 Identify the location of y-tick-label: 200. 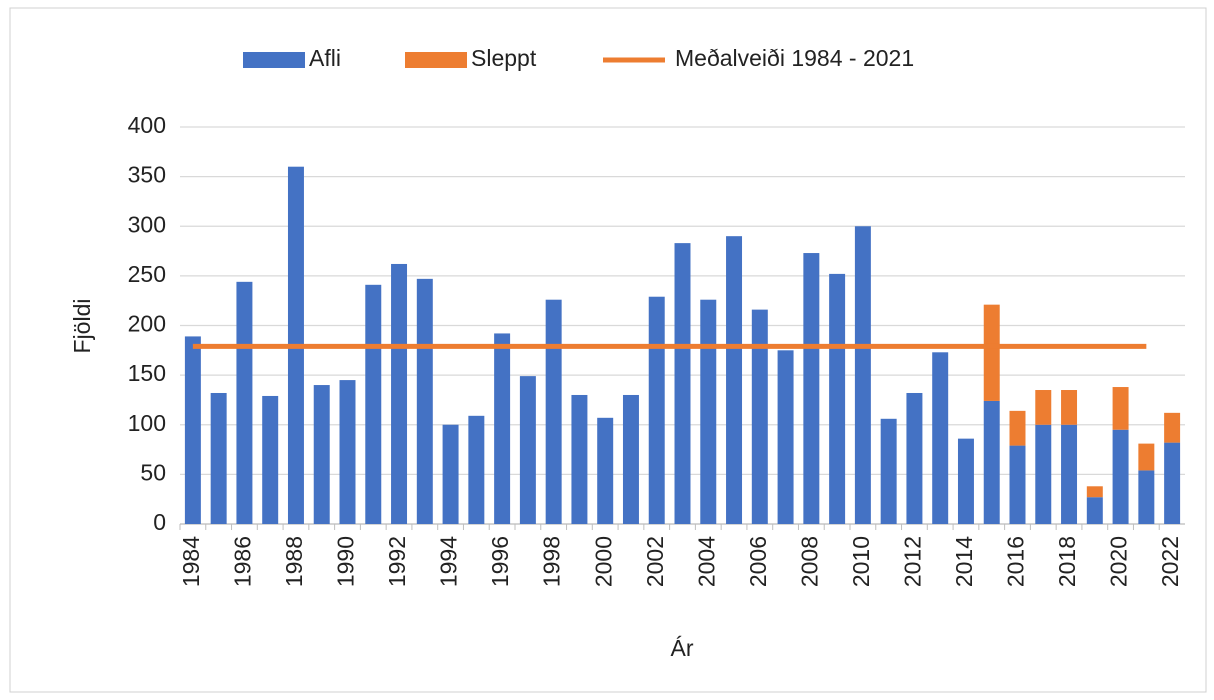
(147, 324).